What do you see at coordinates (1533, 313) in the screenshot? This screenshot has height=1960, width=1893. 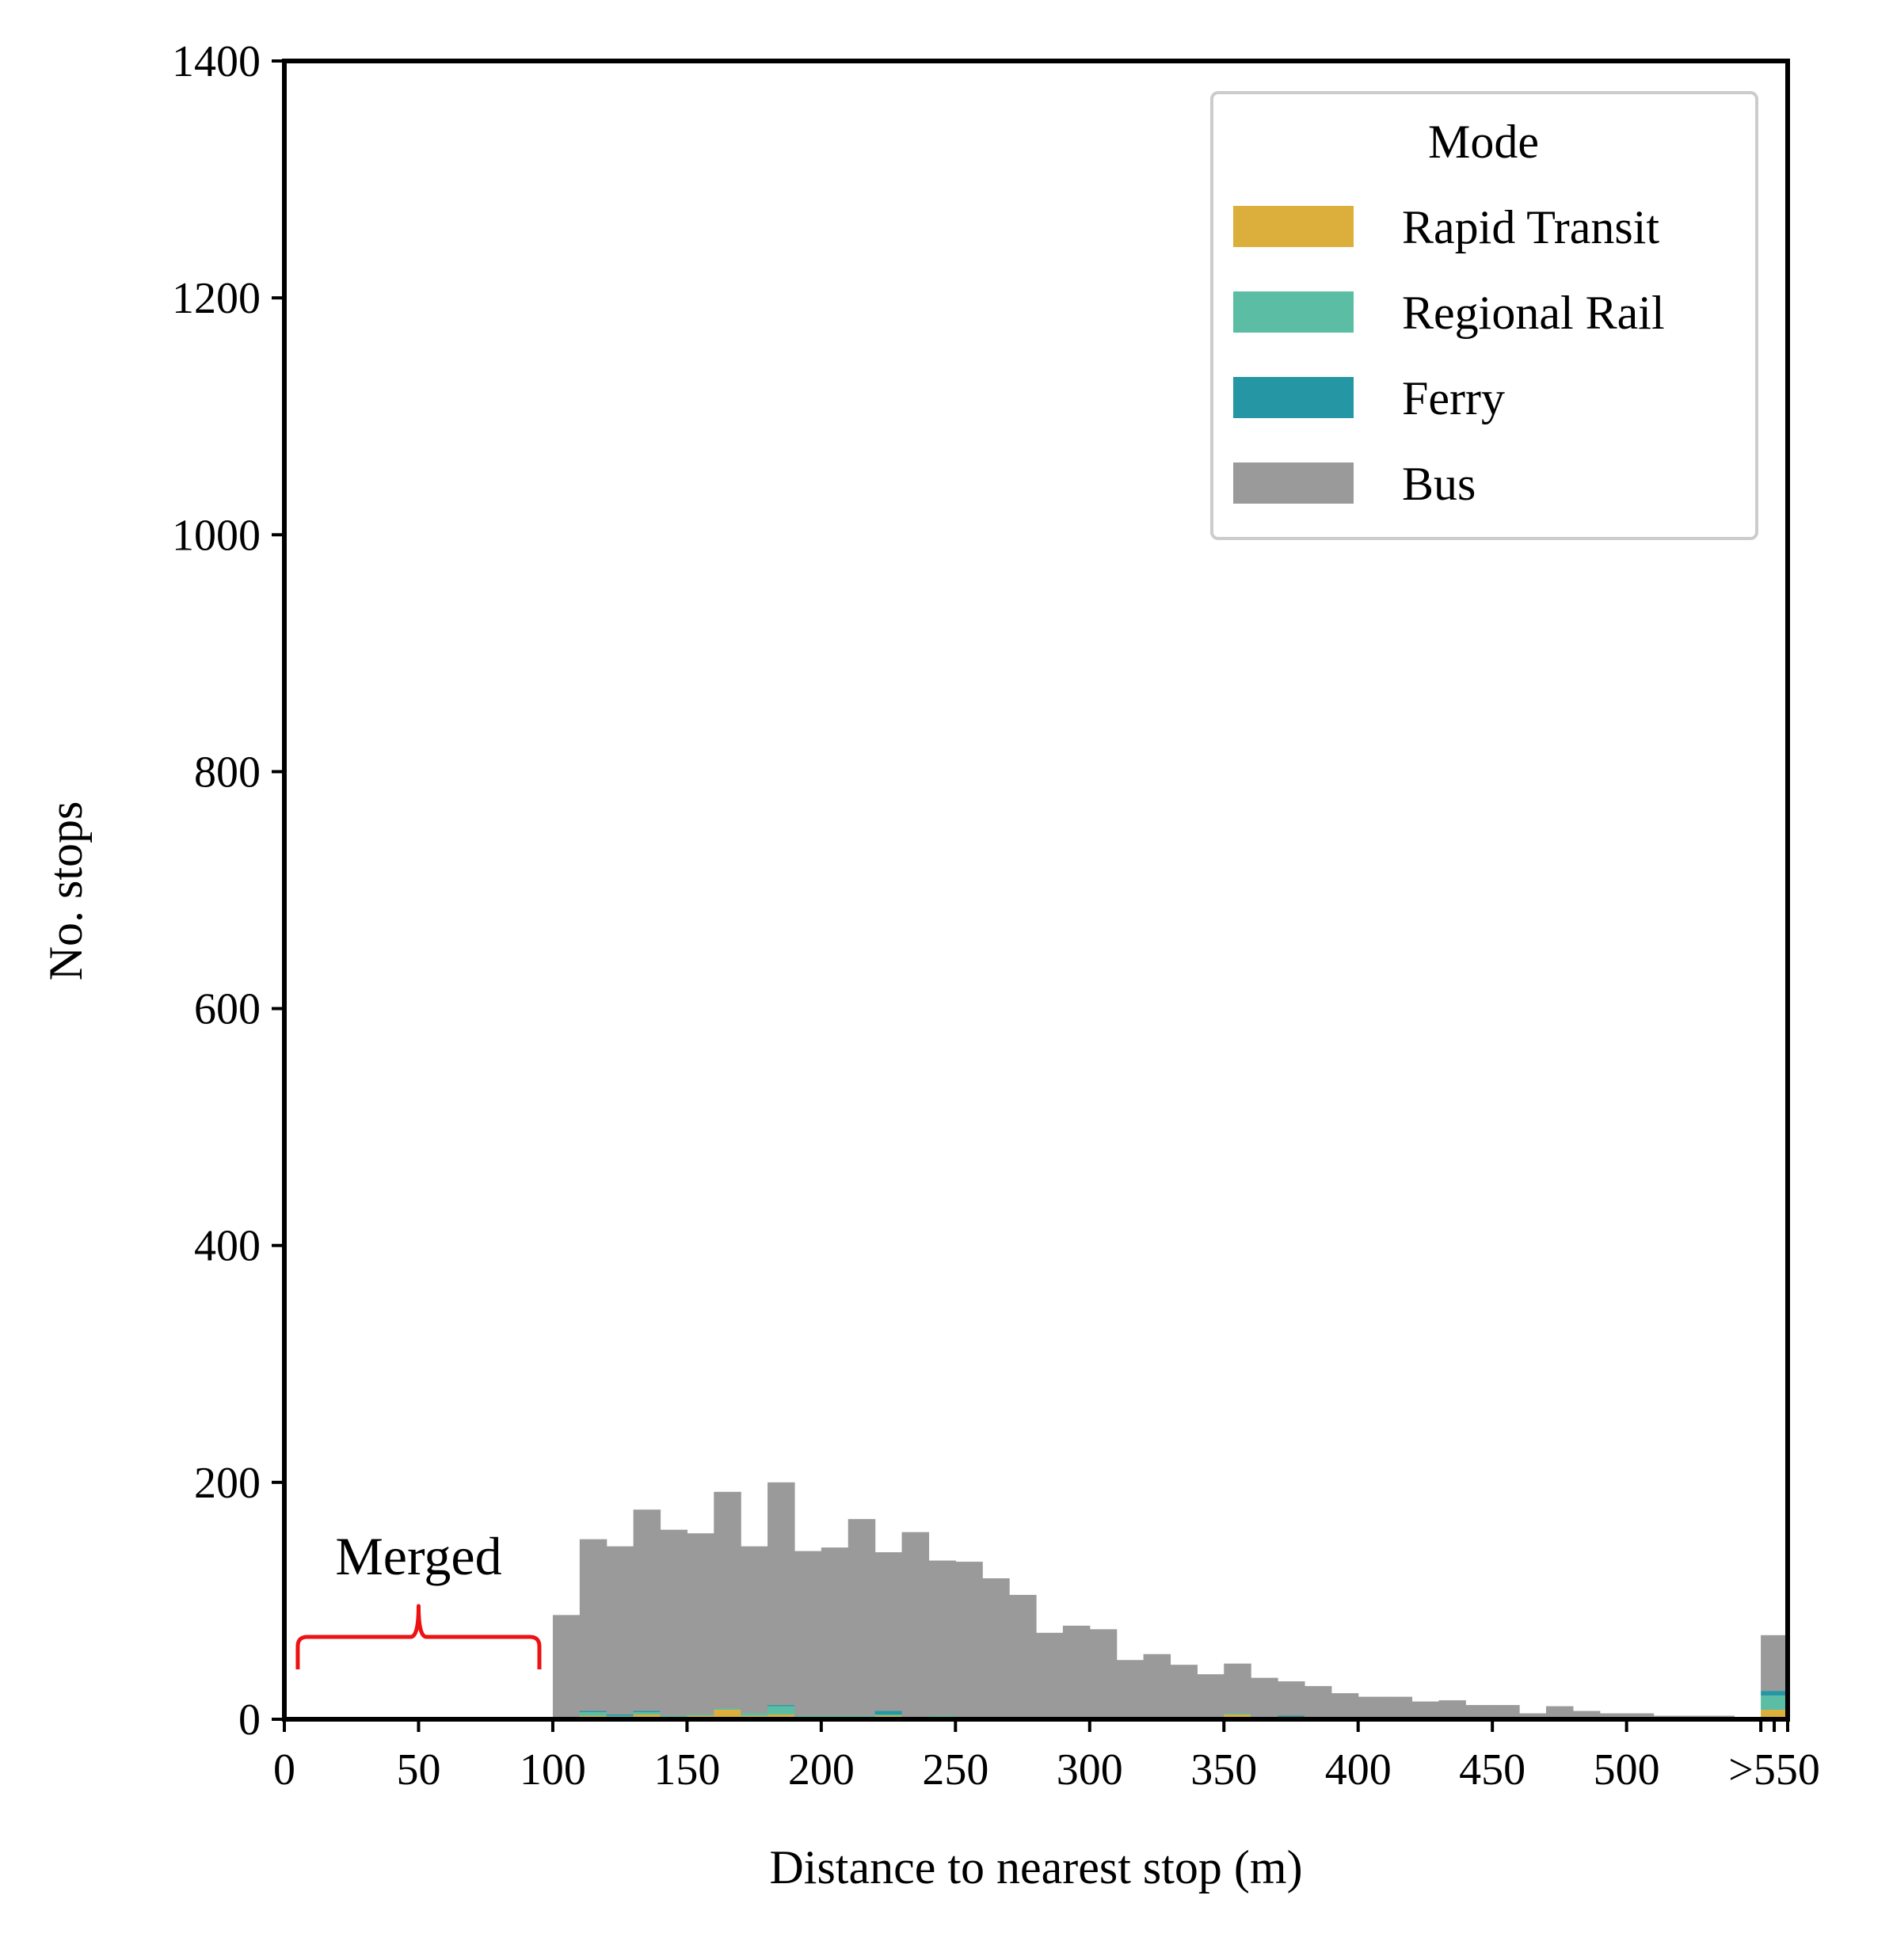 I see `legend-label-regional-rail: Regional Rail` at bounding box center [1533, 313].